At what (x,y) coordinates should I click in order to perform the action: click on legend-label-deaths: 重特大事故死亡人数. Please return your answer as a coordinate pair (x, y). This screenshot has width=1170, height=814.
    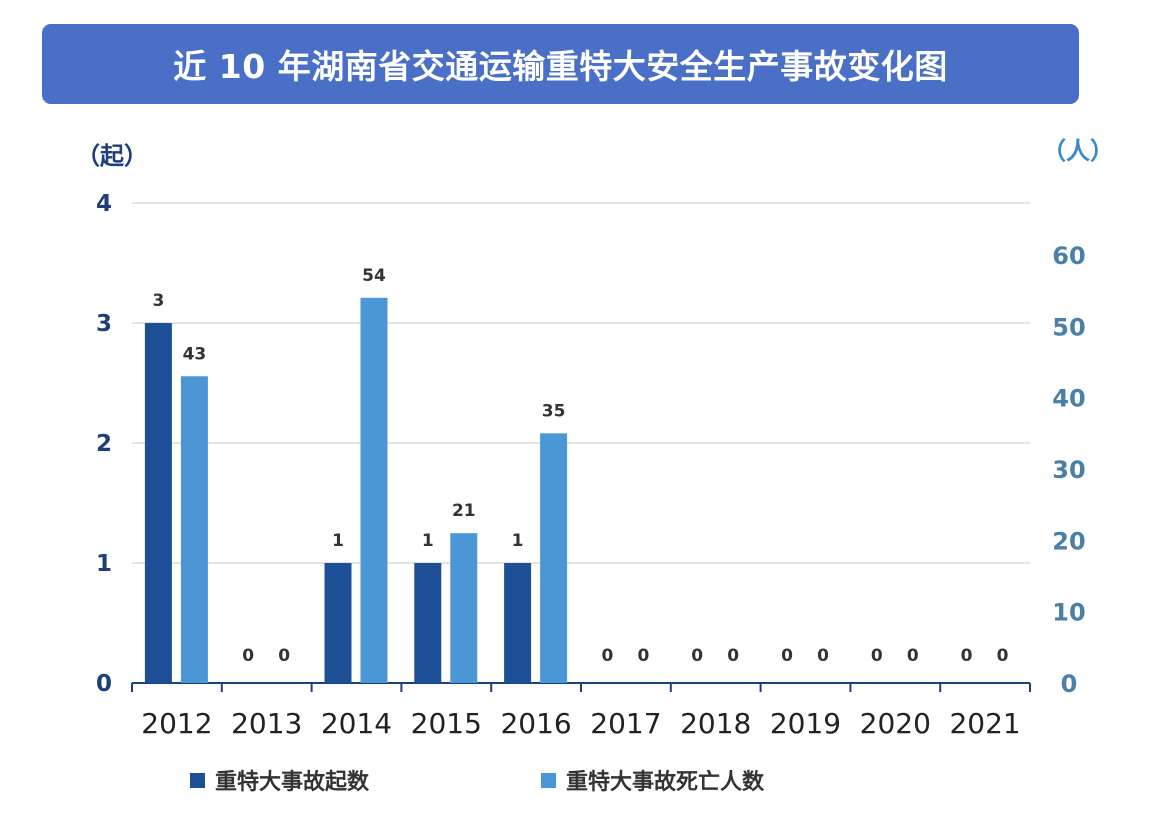
    Looking at the image, I should click on (665, 782).